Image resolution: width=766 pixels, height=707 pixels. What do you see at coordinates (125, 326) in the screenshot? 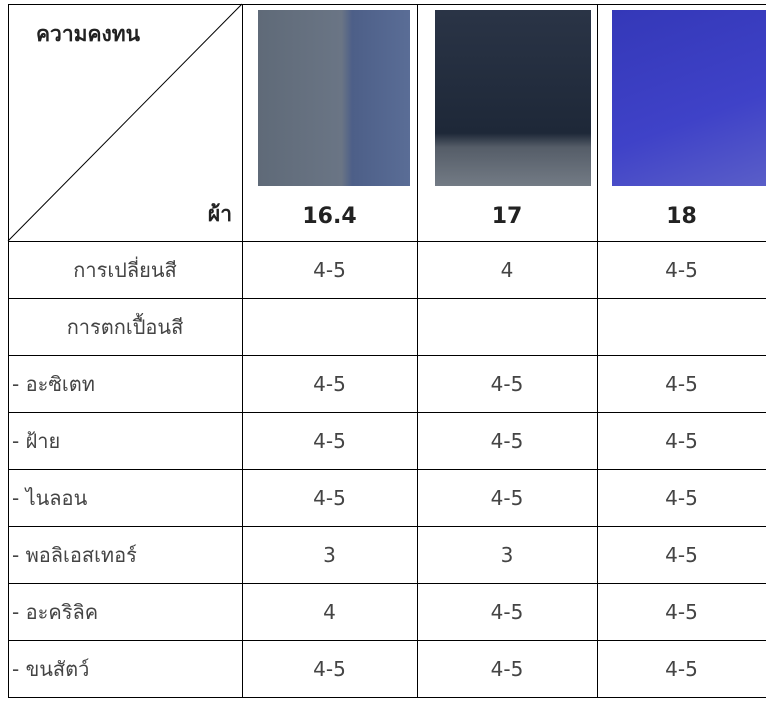
I see `row-label: การตกเปื้อนสี` at bounding box center [125, 326].